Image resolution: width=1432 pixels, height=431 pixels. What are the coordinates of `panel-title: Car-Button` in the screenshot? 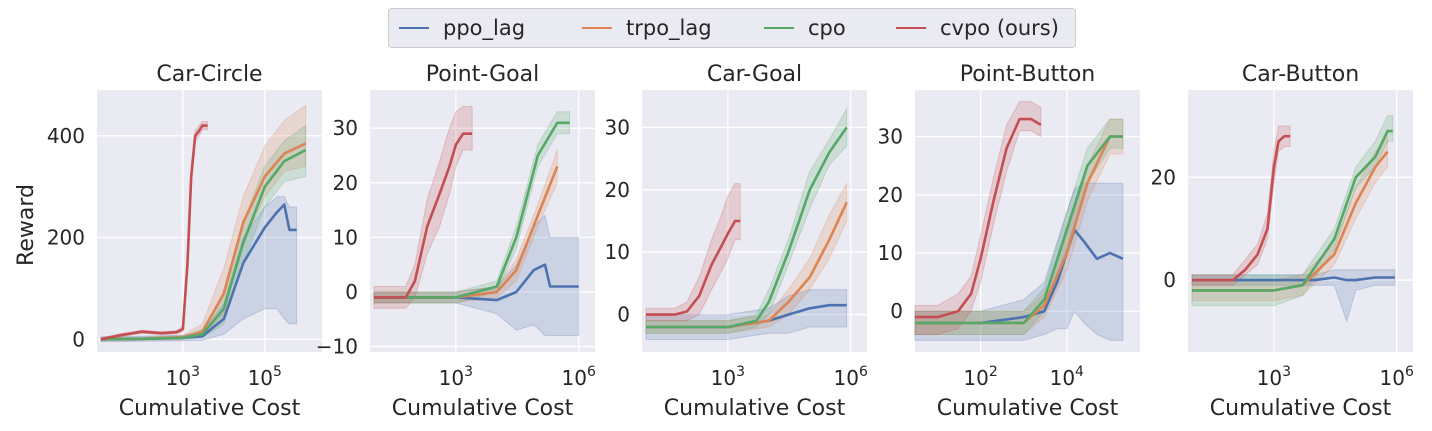 It's located at (1300, 74).